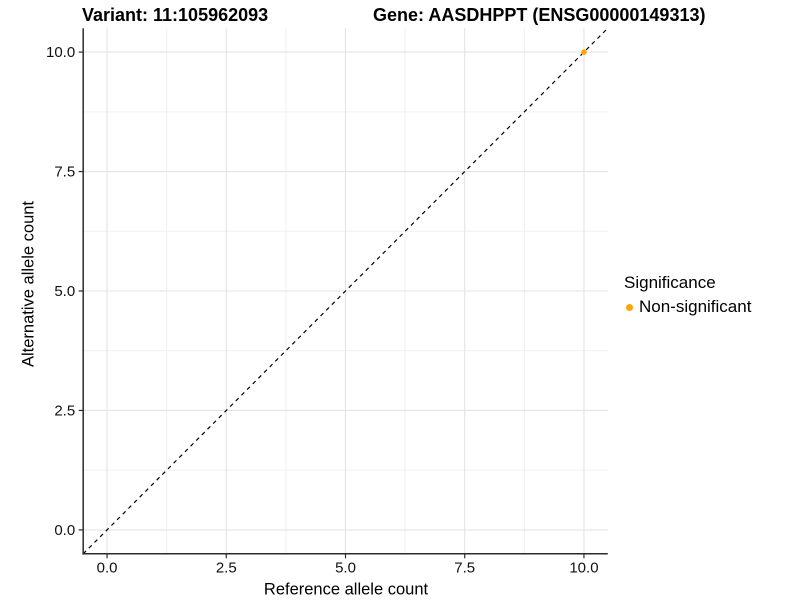 This screenshot has height=600, width=800. Describe the element at coordinates (346, 589) in the screenshot. I see `x-axis-title: Reference allele count` at that location.